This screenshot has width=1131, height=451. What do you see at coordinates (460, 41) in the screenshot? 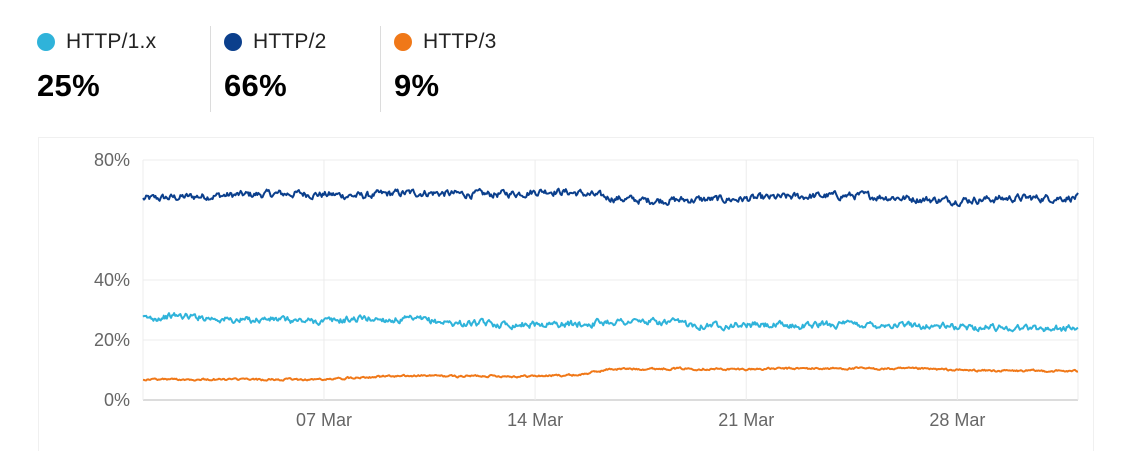
I see `legend-name-http3: HTTP/3` at bounding box center [460, 41].